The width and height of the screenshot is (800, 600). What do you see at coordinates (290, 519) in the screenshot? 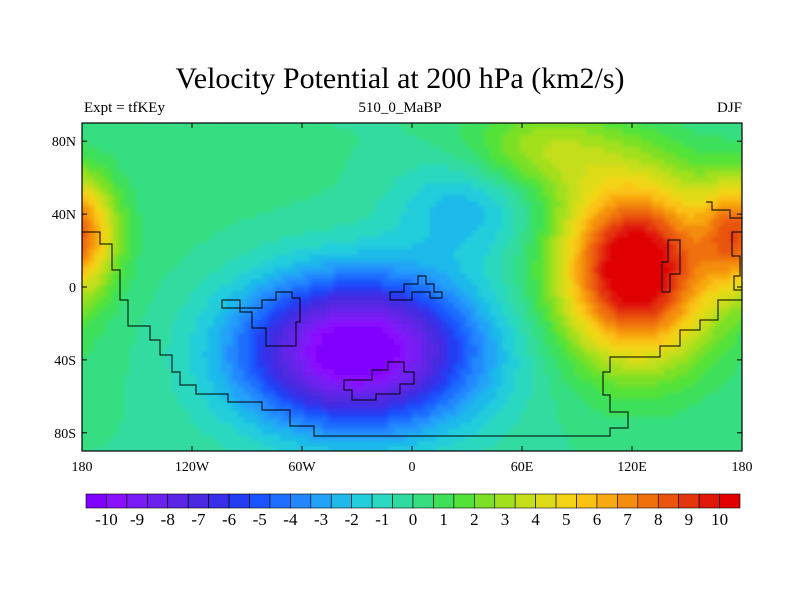
I see `colorbar-label: -4` at bounding box center [290, 519].